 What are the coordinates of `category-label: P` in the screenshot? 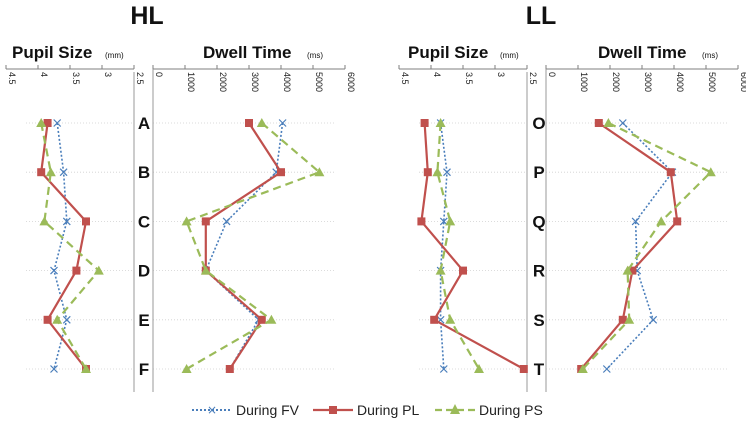 It's located at (538, 172).